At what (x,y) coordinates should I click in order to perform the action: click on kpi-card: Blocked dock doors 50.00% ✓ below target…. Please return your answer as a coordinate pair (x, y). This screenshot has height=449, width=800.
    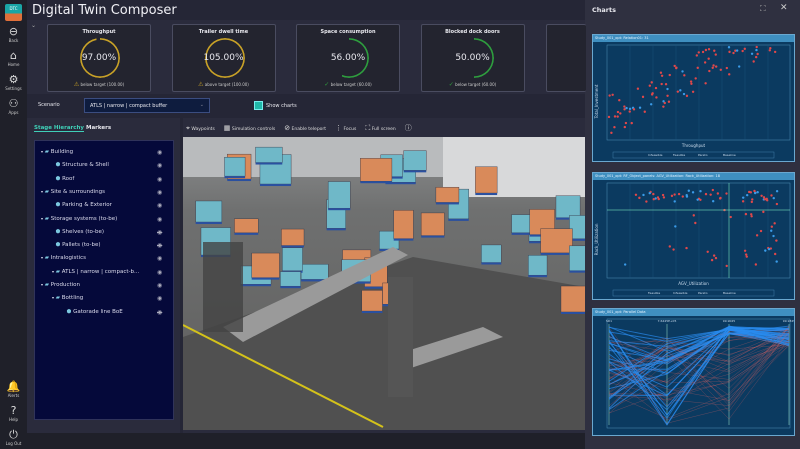
    Looking at the image, I should click on (472, 58).